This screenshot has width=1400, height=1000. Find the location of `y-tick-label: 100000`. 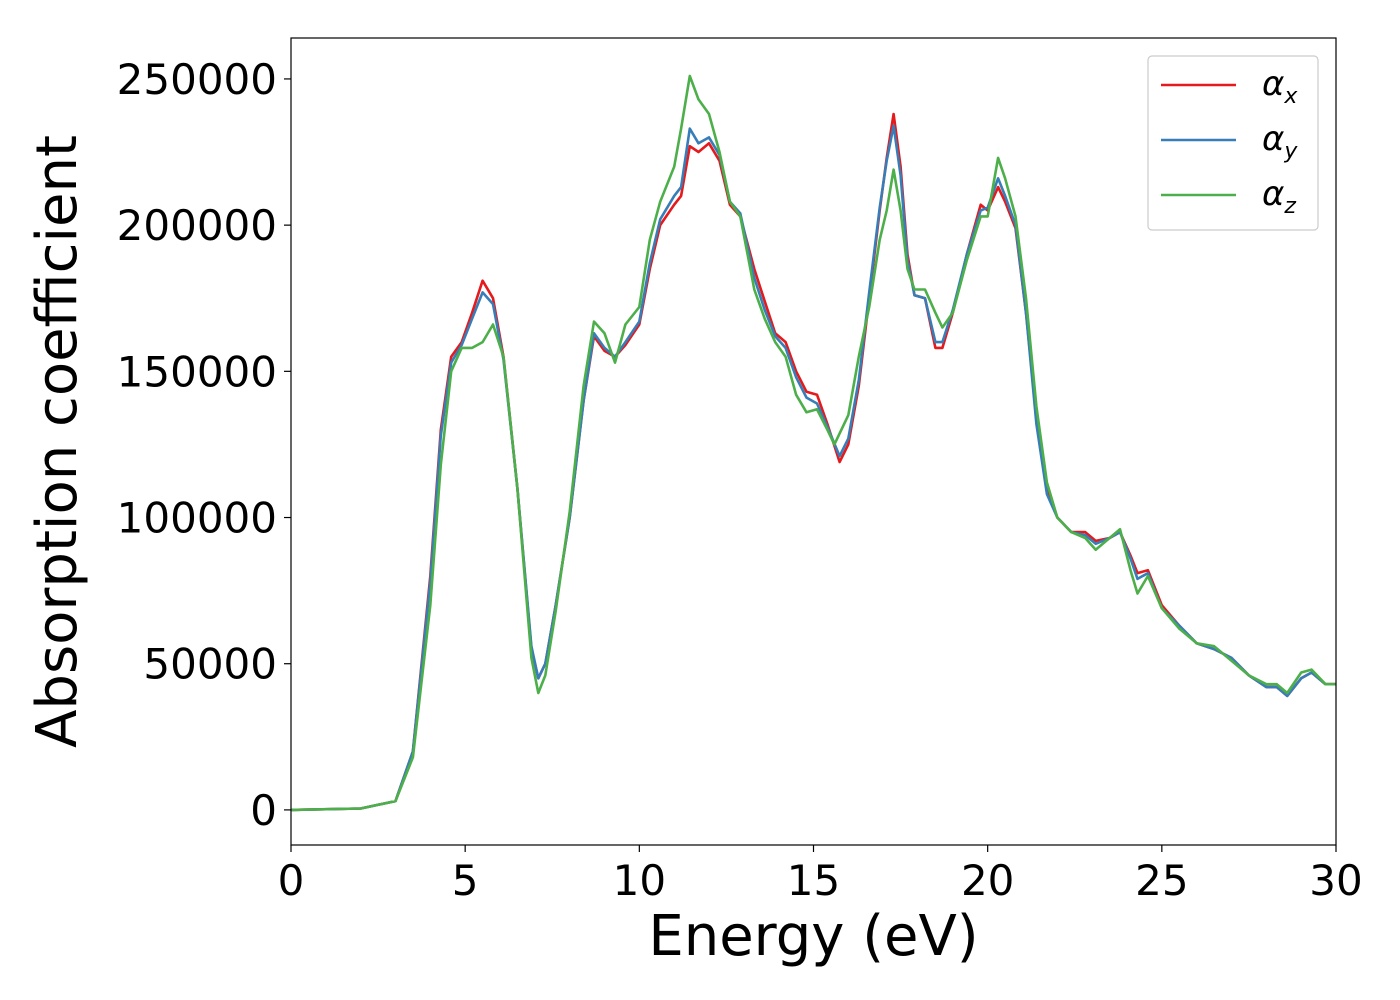

y-tick-label: 100000 is located at coordinates (197, 518).